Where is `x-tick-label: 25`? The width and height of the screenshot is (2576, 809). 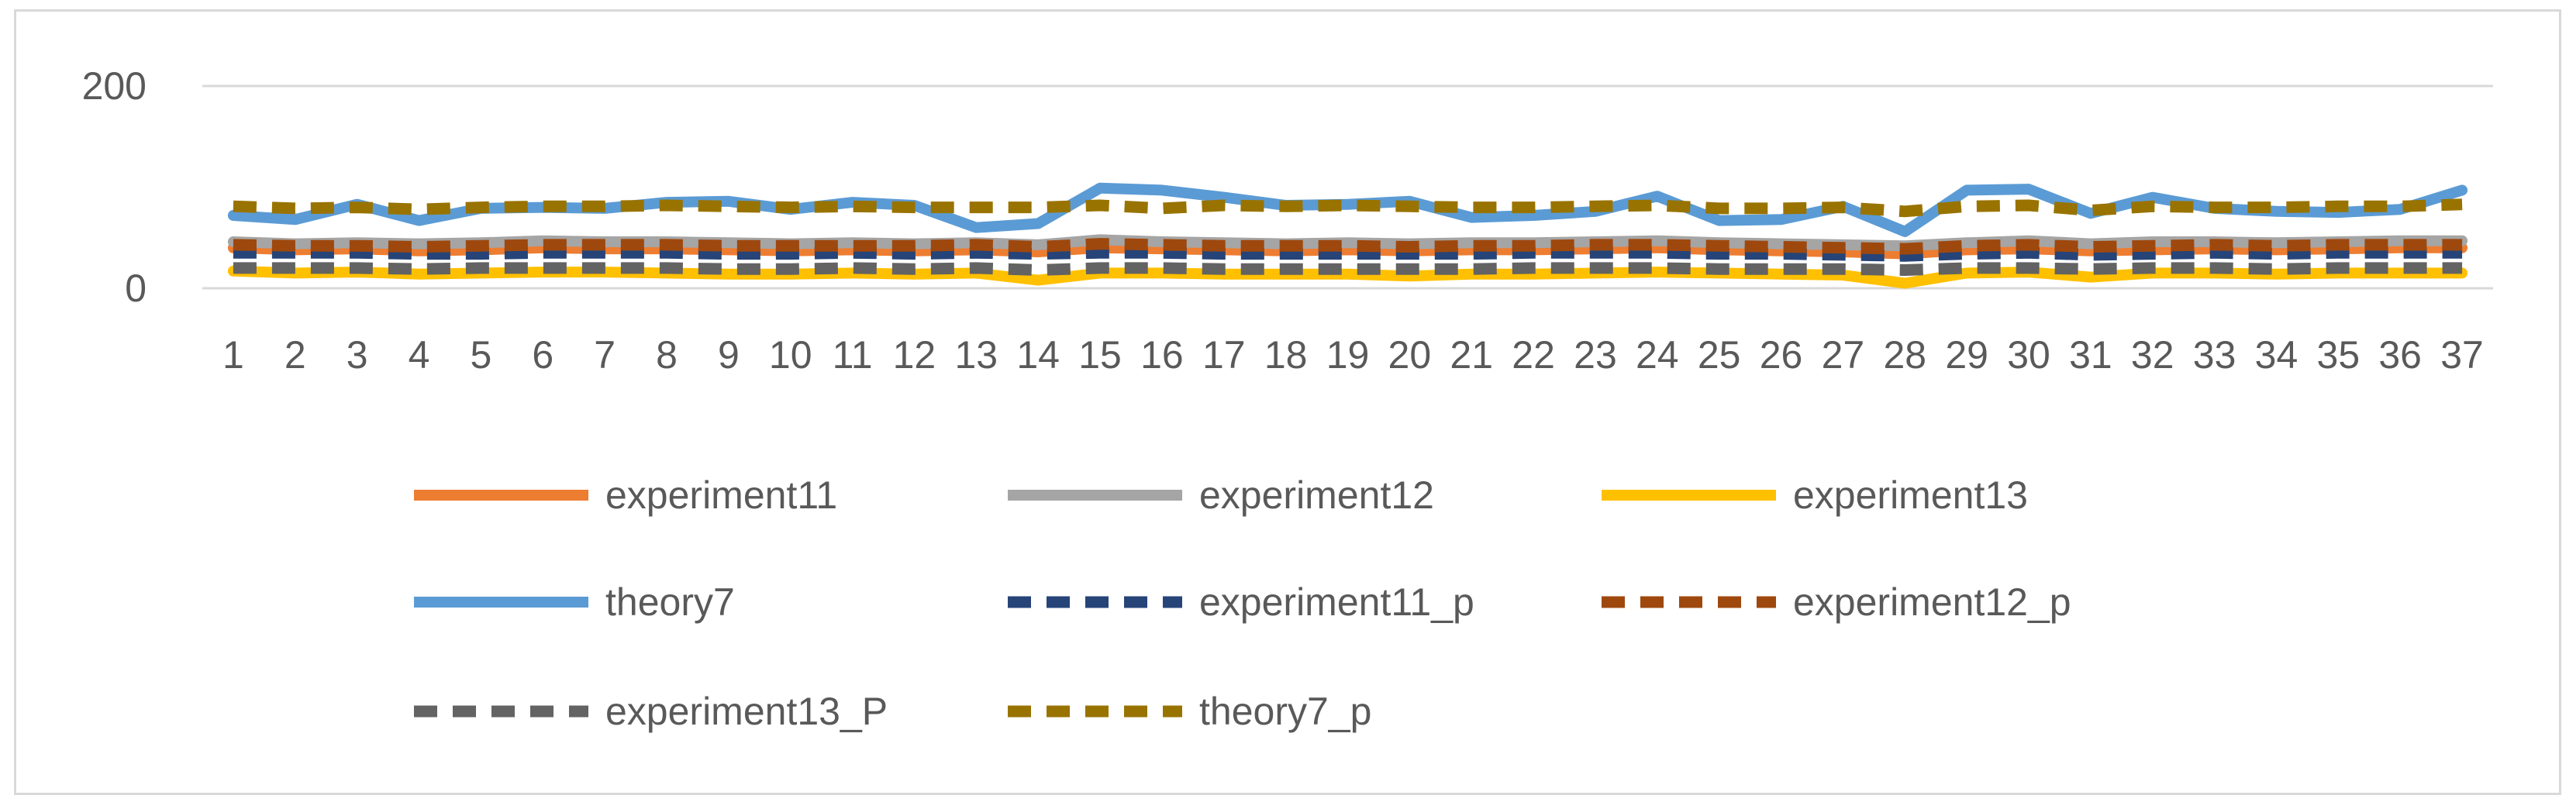
x-tick-label: 25 is located at coordinates (1719, 355).